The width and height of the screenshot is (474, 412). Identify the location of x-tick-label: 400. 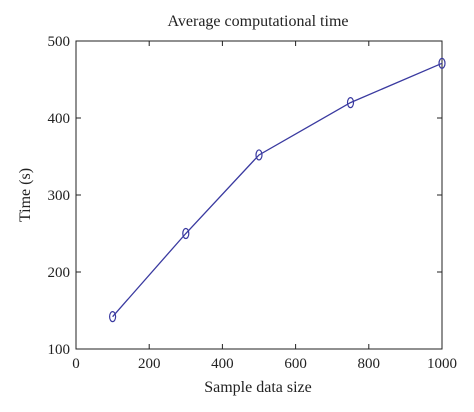
(222, 364).